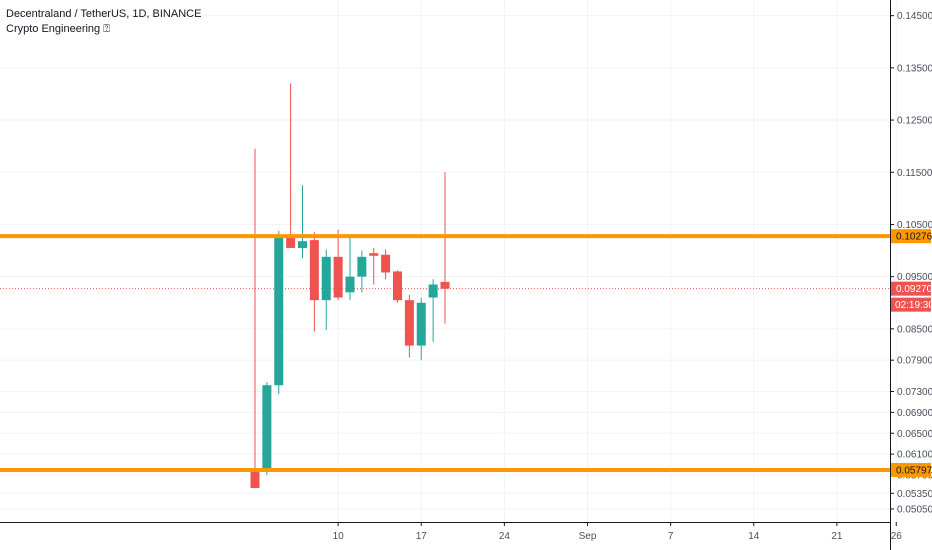 This screenshot has width=932, height=550. I want to click on symbol-title: Decentraland / TetherUS, 1D, BINANCE, so click(104, 14).